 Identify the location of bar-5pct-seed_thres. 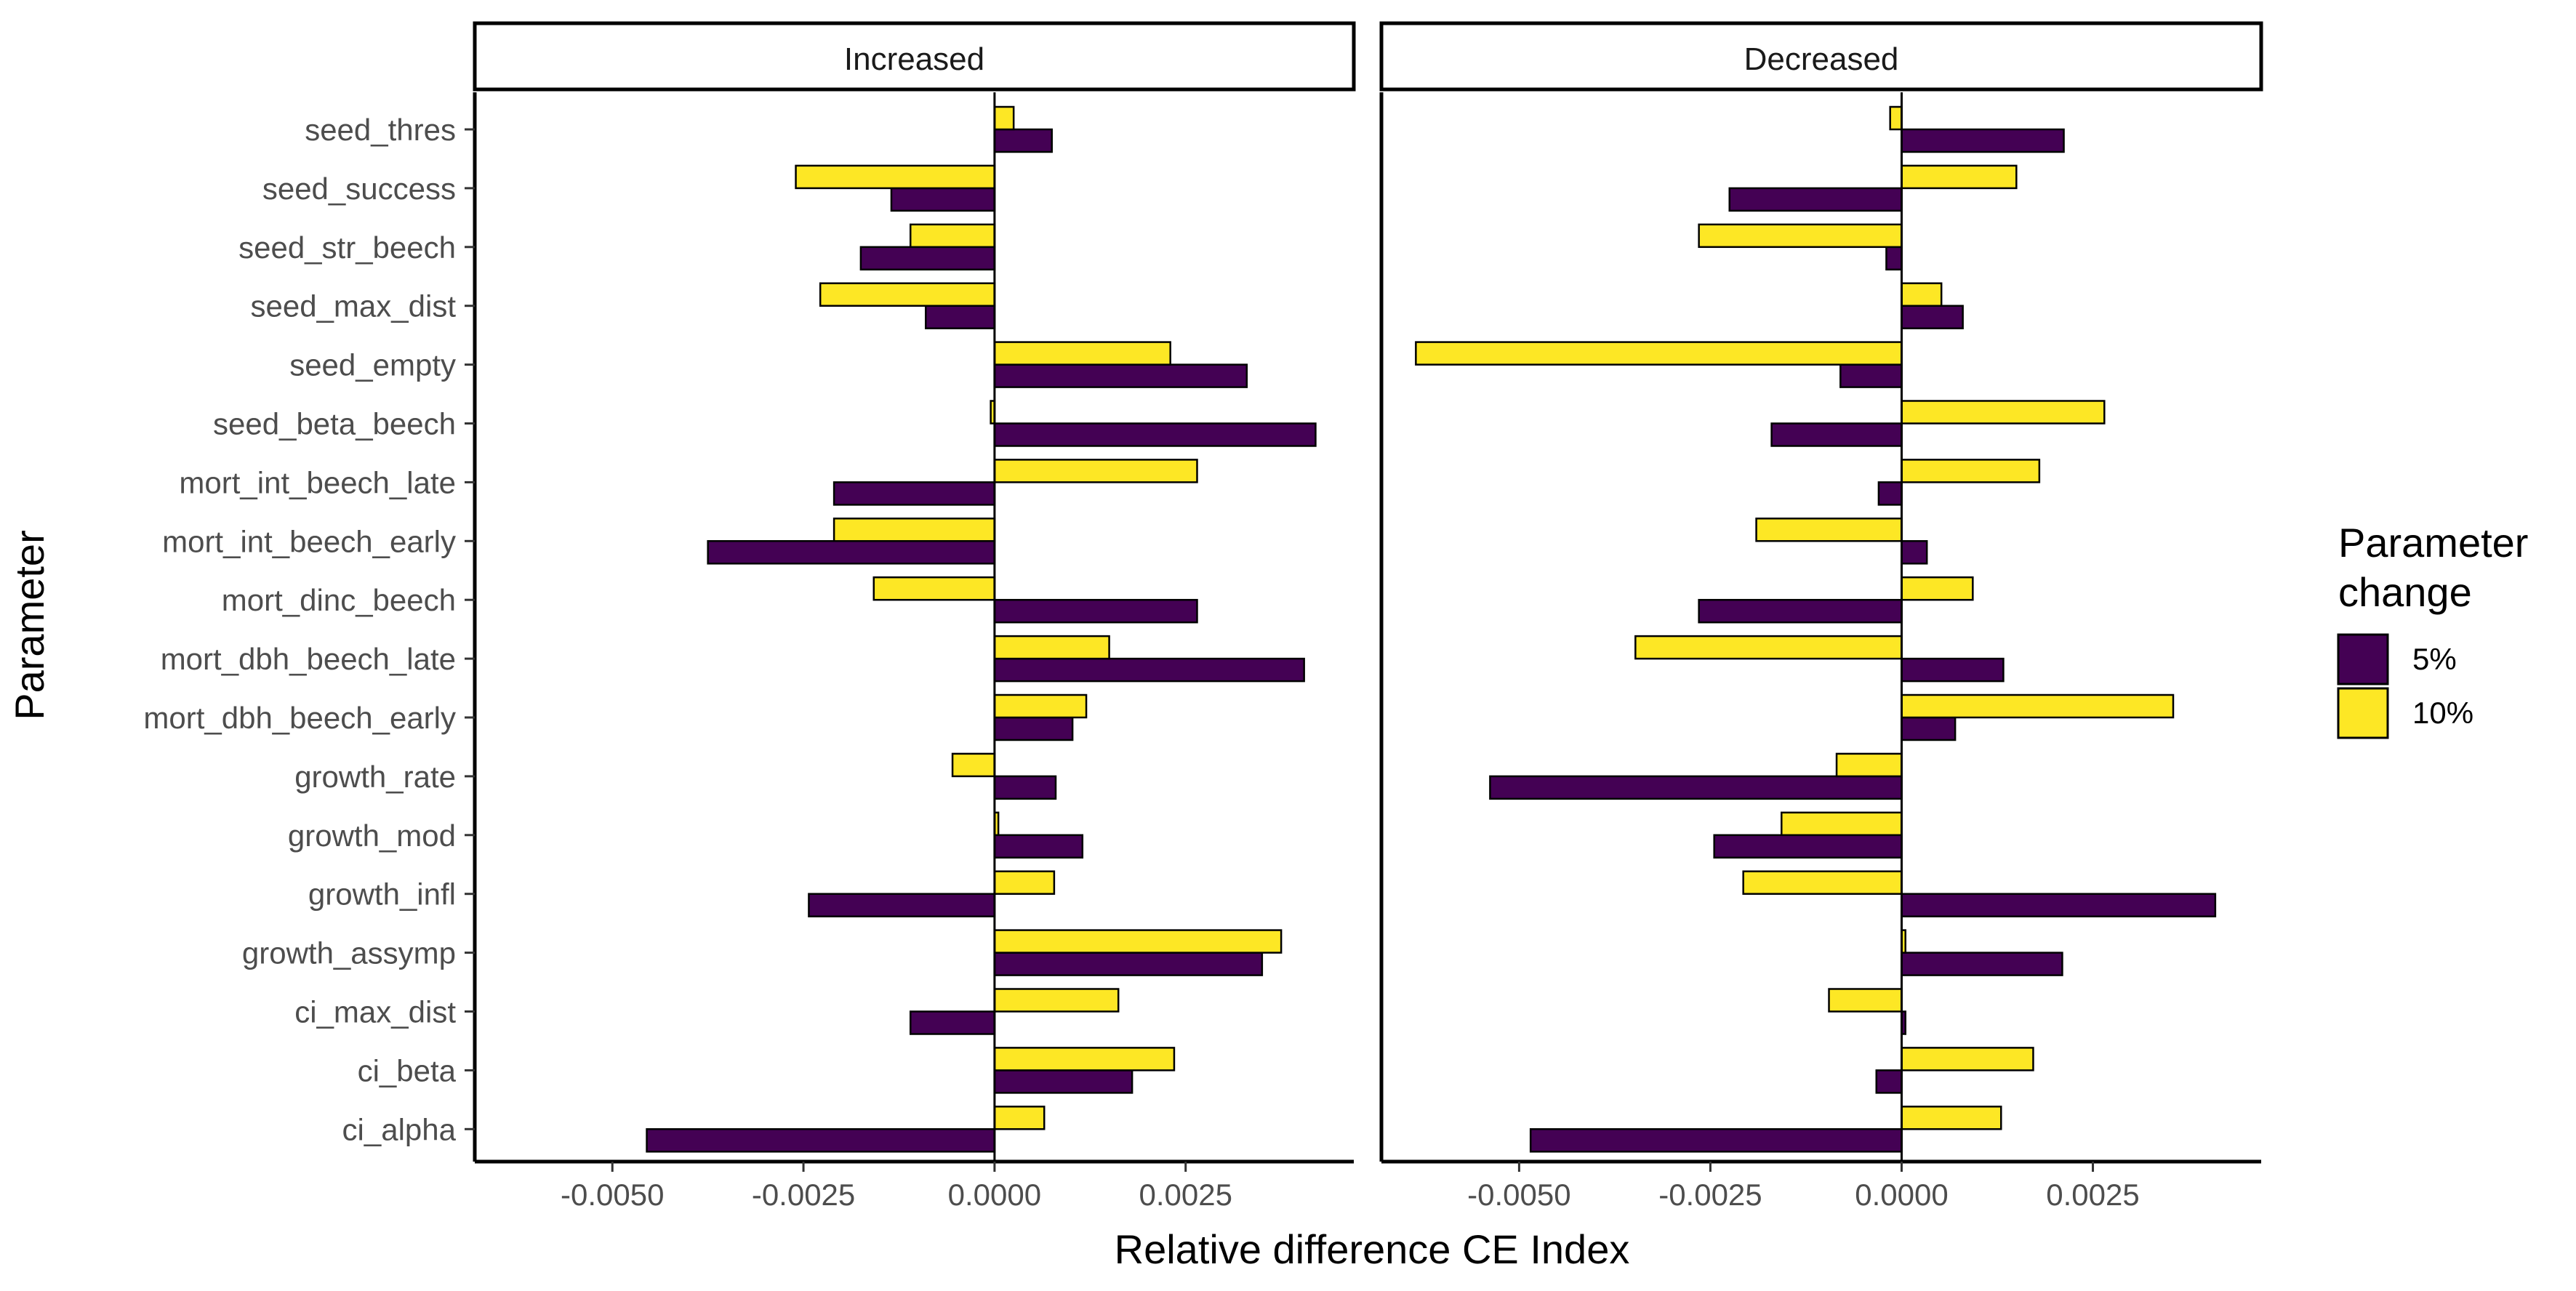
(1983, 141).